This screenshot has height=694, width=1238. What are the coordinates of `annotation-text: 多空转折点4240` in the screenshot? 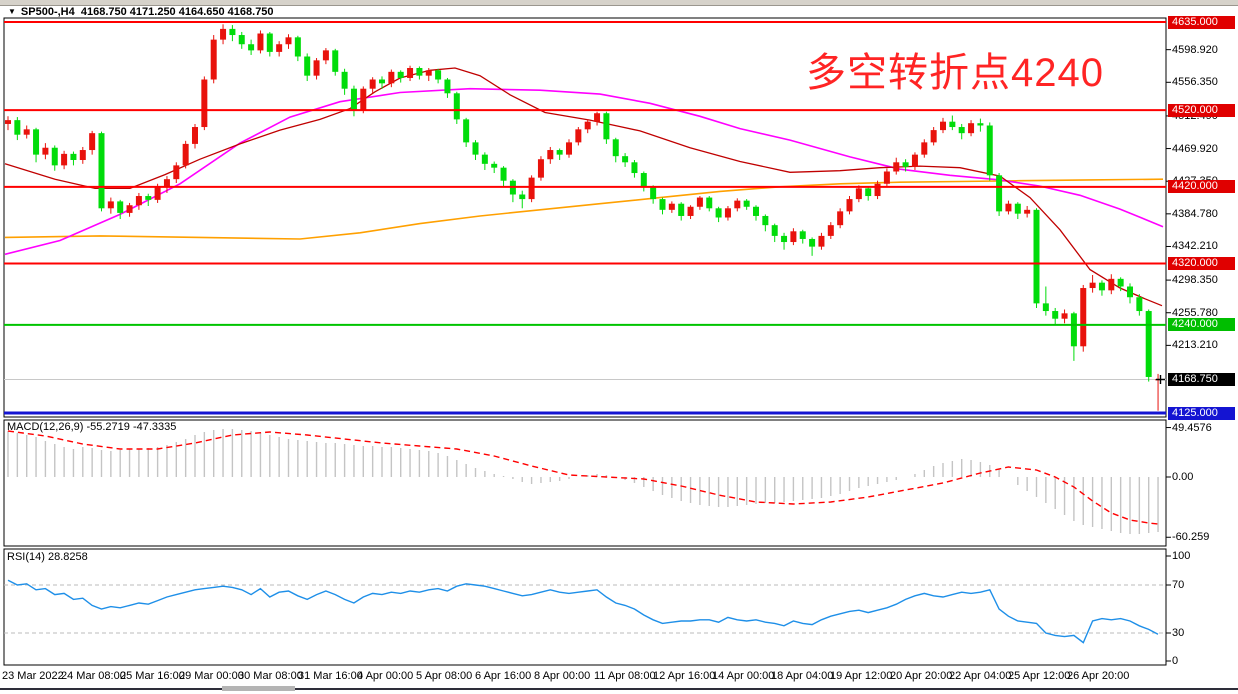 It's located at (955, 73).